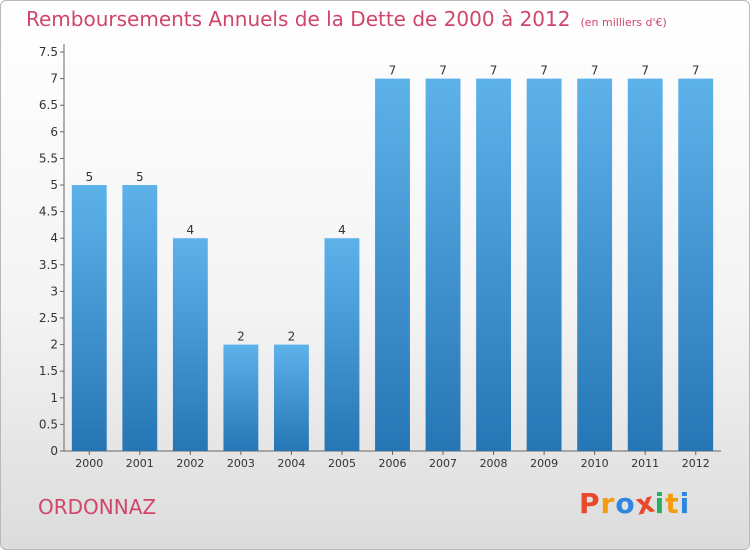 The image size is (750, 550). Describe the element at coordinates (54, 79) in the screenshot. I see `y-tick-label: 7` at that location.